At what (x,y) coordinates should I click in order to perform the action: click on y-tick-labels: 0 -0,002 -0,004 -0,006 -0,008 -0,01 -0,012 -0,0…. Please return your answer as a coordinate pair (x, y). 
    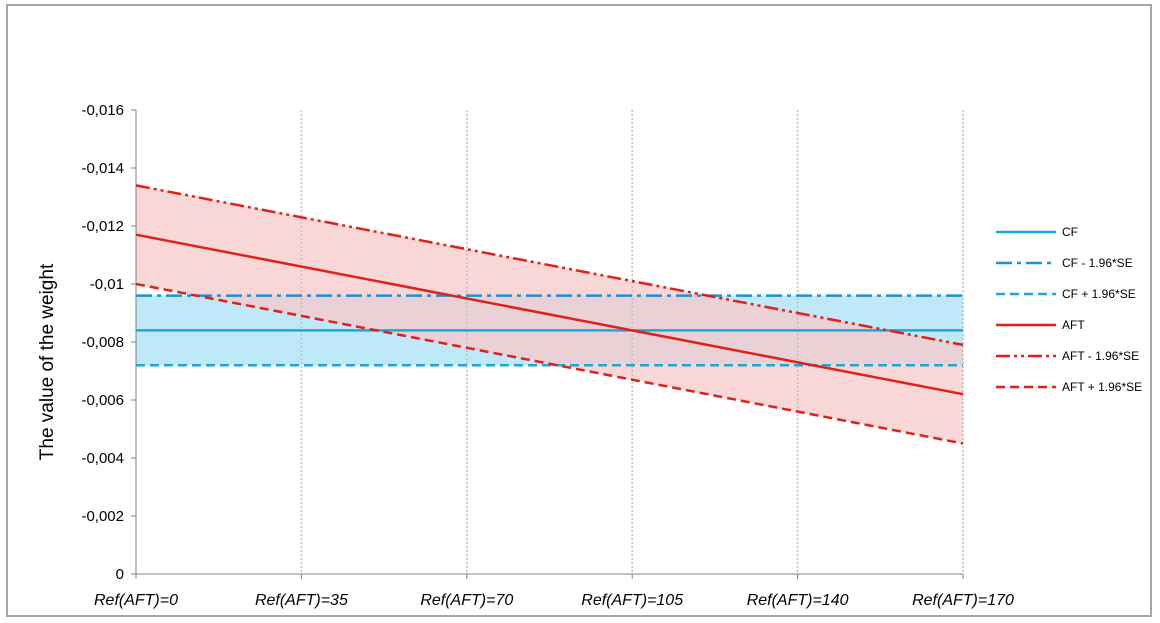
    Looking at the image, I should click on (102, 342).